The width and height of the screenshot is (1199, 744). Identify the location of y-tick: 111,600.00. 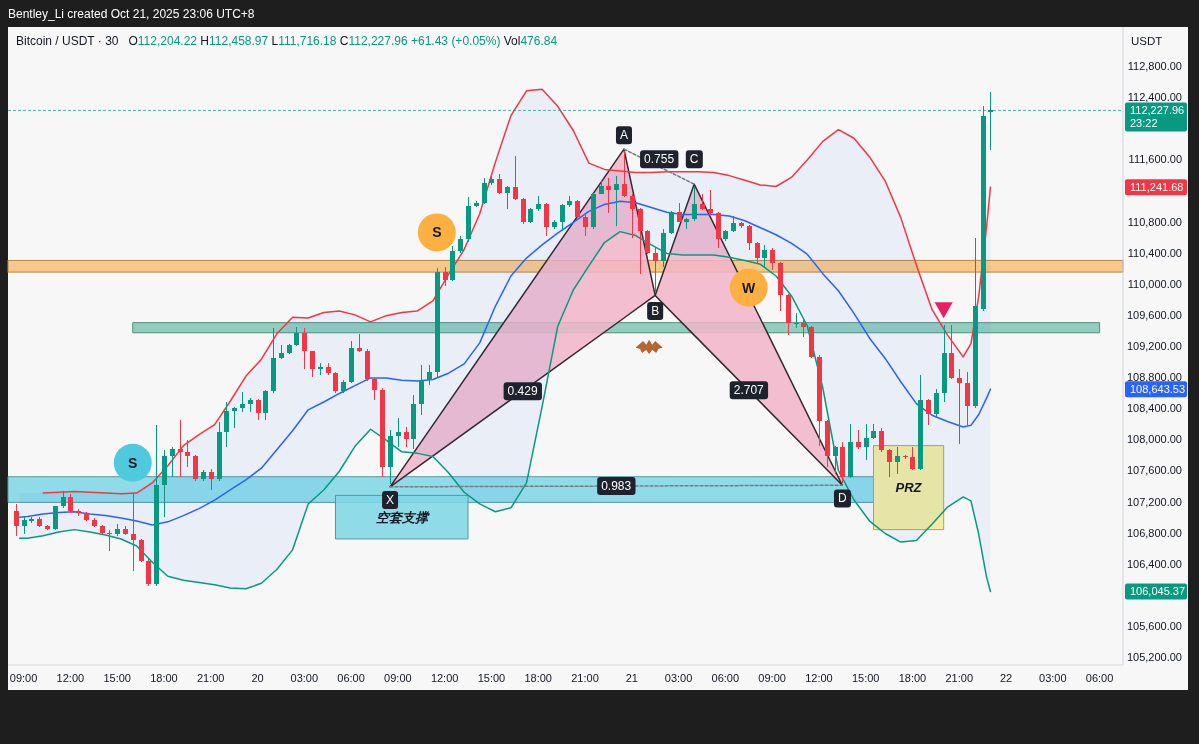
(1155, 159).